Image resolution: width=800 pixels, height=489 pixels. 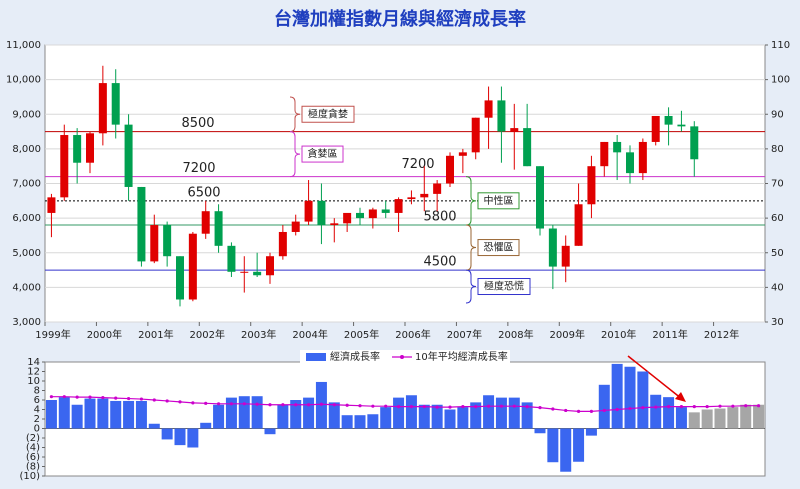 I want to click on y-tick-label: (6), so click(x=33, y=457).